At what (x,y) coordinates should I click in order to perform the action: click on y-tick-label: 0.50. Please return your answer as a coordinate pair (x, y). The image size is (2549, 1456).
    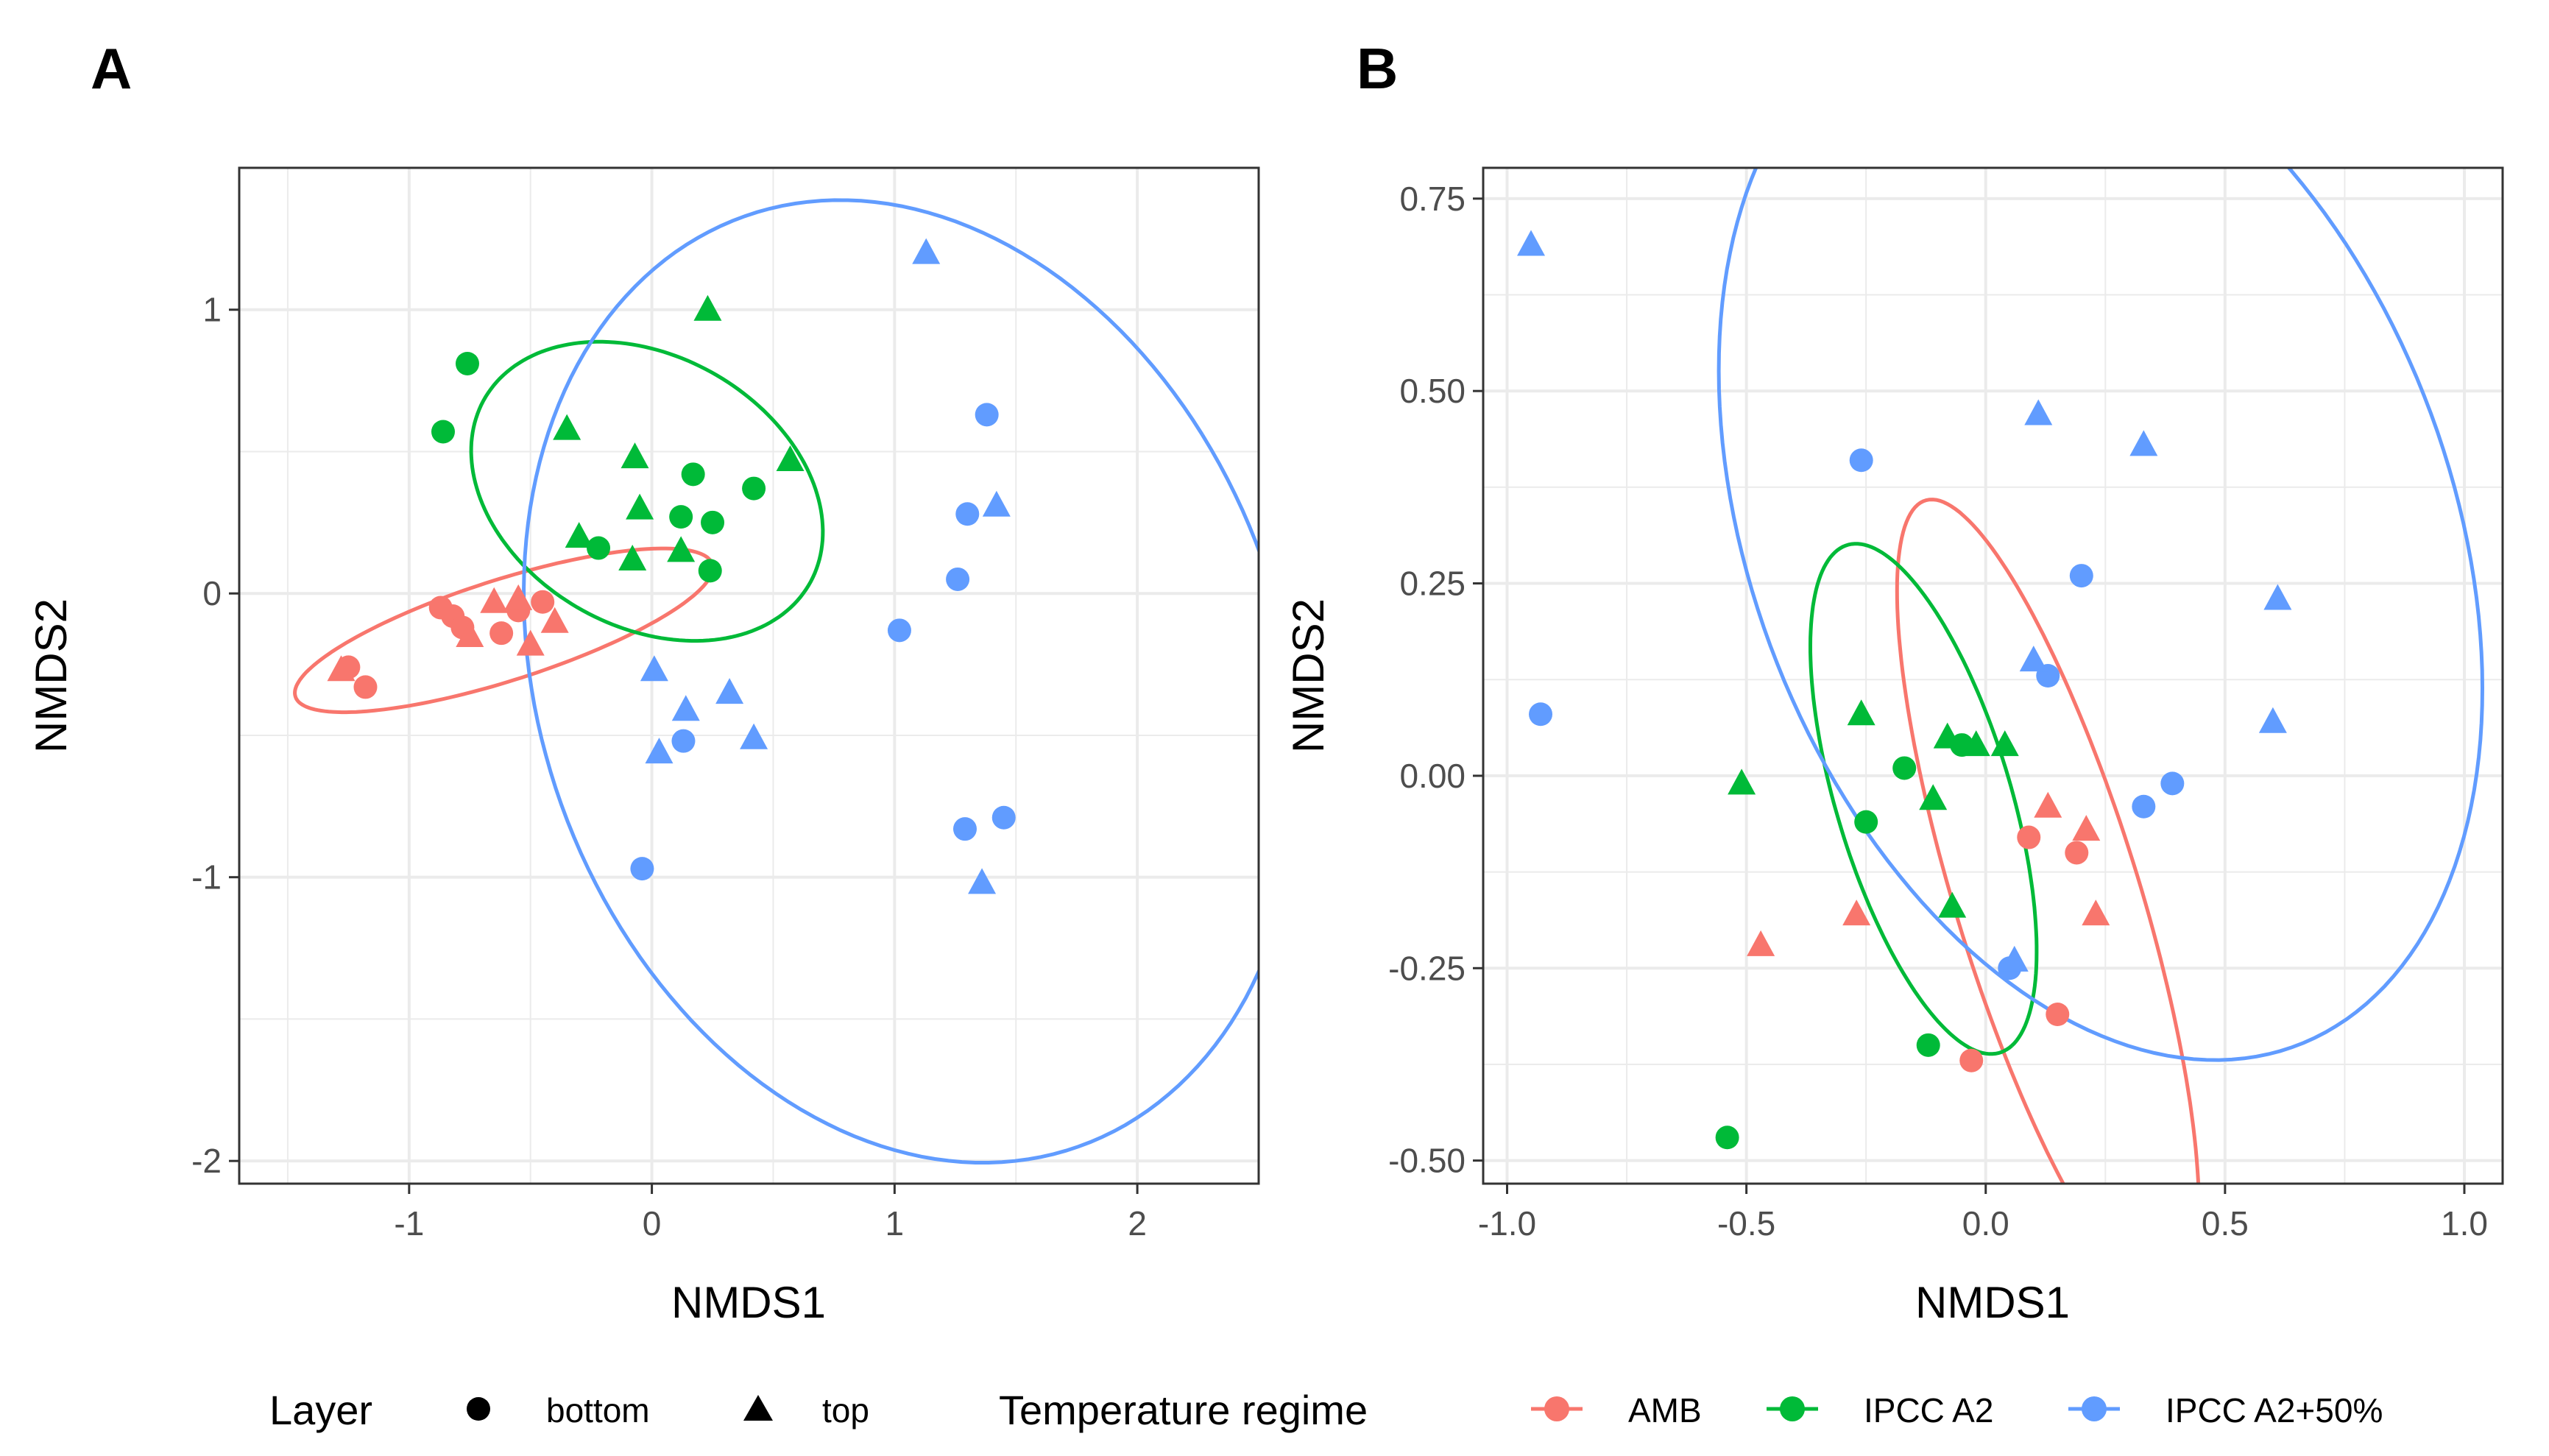
    Looking at the image, I should click on (1432, 391).